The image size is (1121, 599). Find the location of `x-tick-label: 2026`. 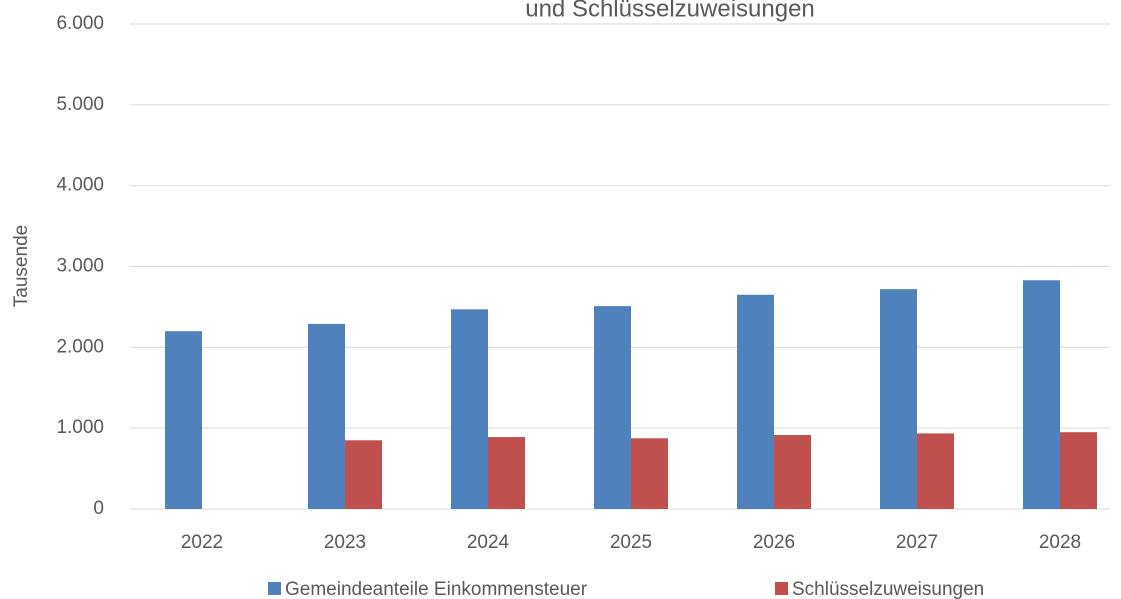

x-tick-label: 2026 is located at coordinates (774, 542).